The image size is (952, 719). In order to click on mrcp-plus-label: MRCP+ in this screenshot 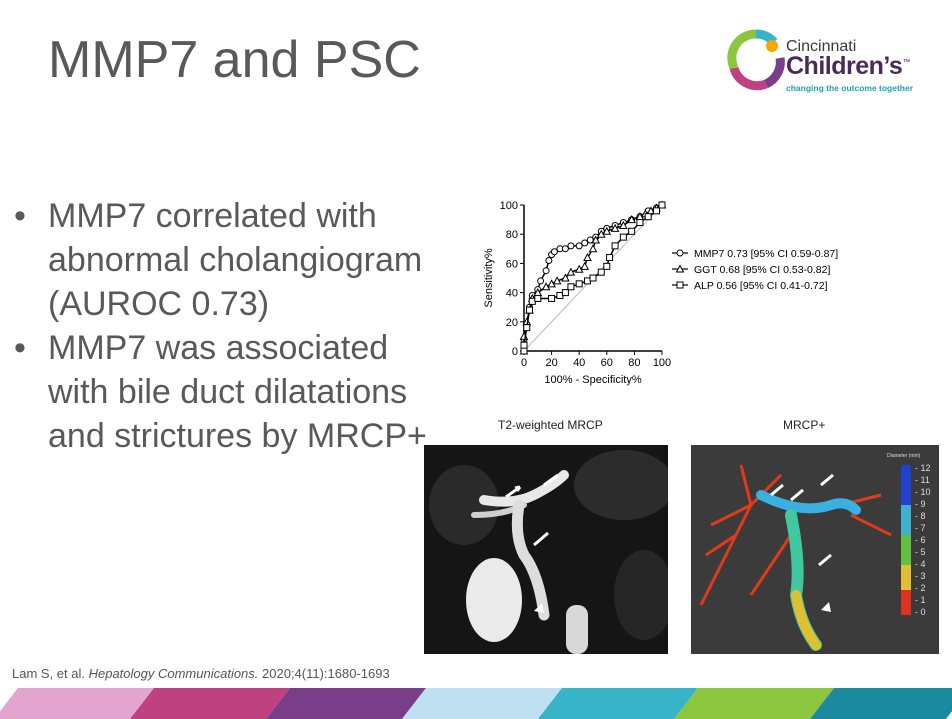, I will do `click(804, 425)`.